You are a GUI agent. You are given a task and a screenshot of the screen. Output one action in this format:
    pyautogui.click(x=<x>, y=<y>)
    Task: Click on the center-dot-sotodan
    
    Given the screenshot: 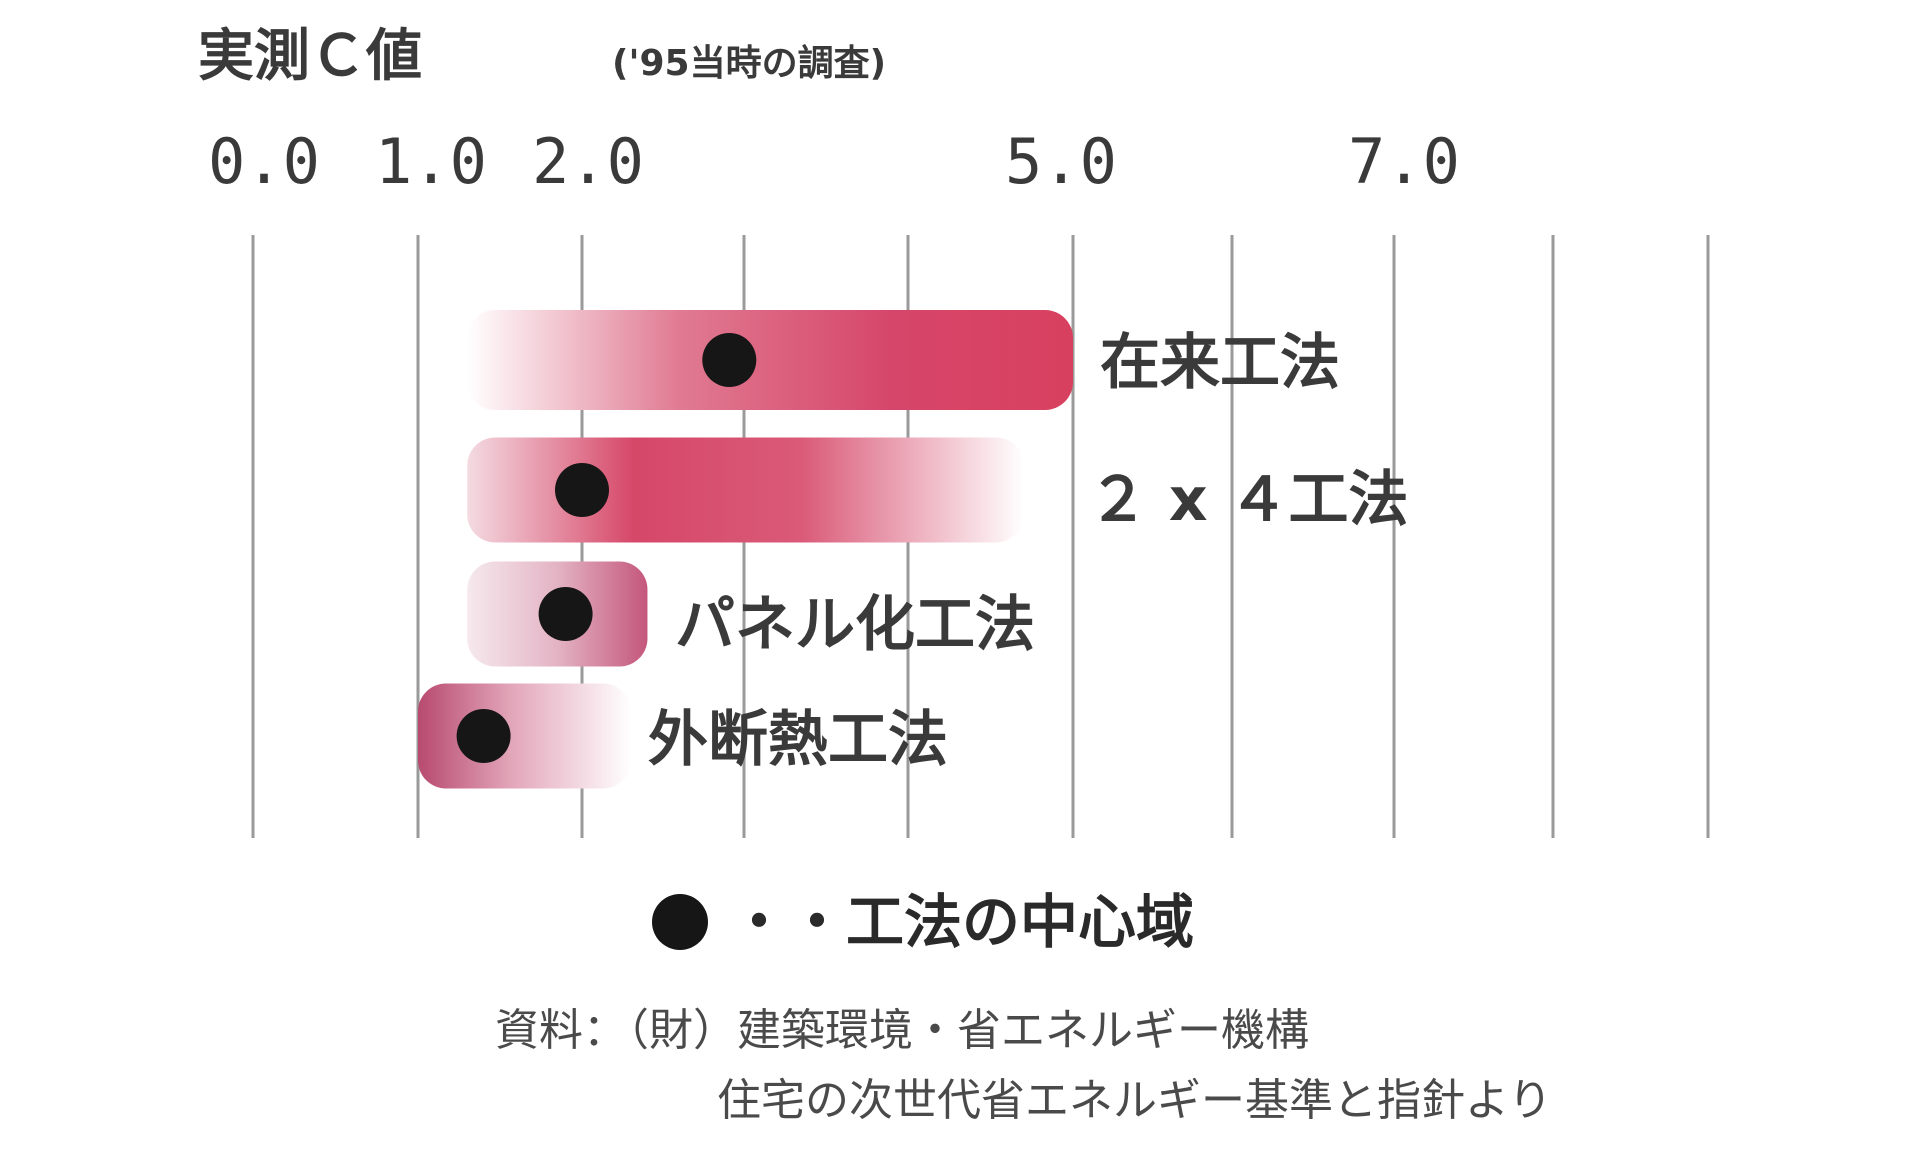 What is the action you would take?
    pyautogui.click(x=483, y=736)
    